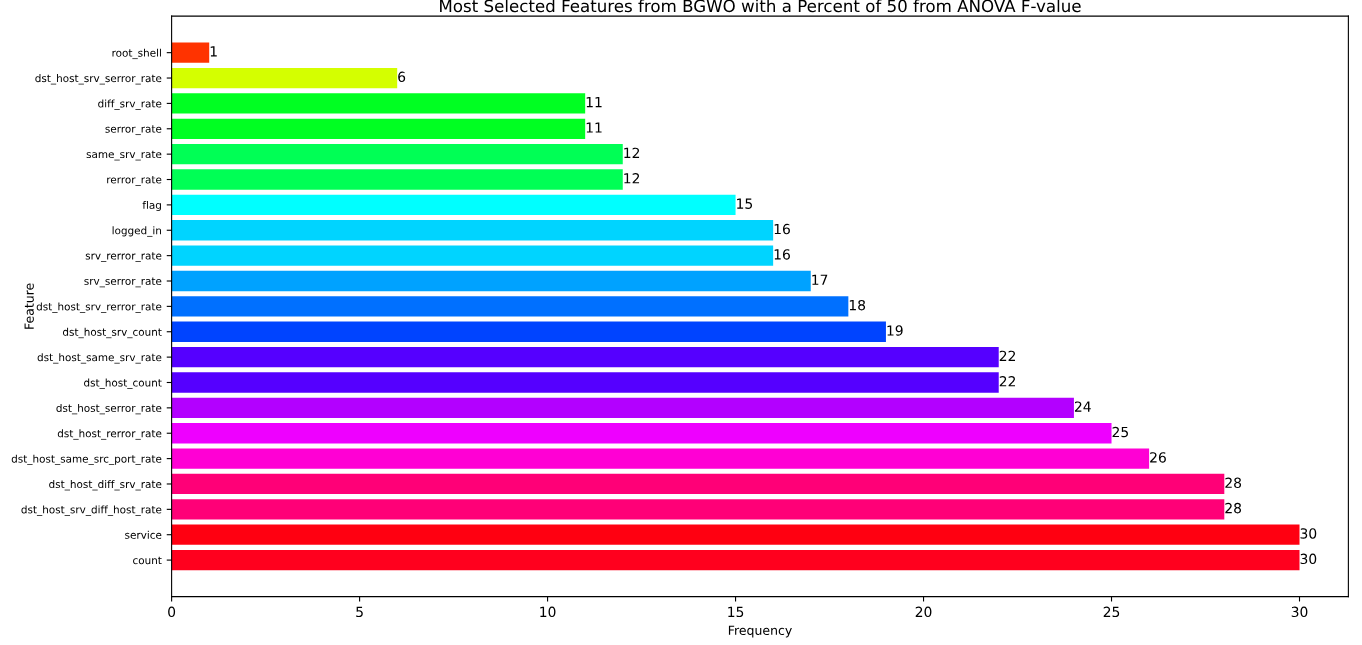  I want to click on y-tick-label: rerror_rate, so click(134, 181).